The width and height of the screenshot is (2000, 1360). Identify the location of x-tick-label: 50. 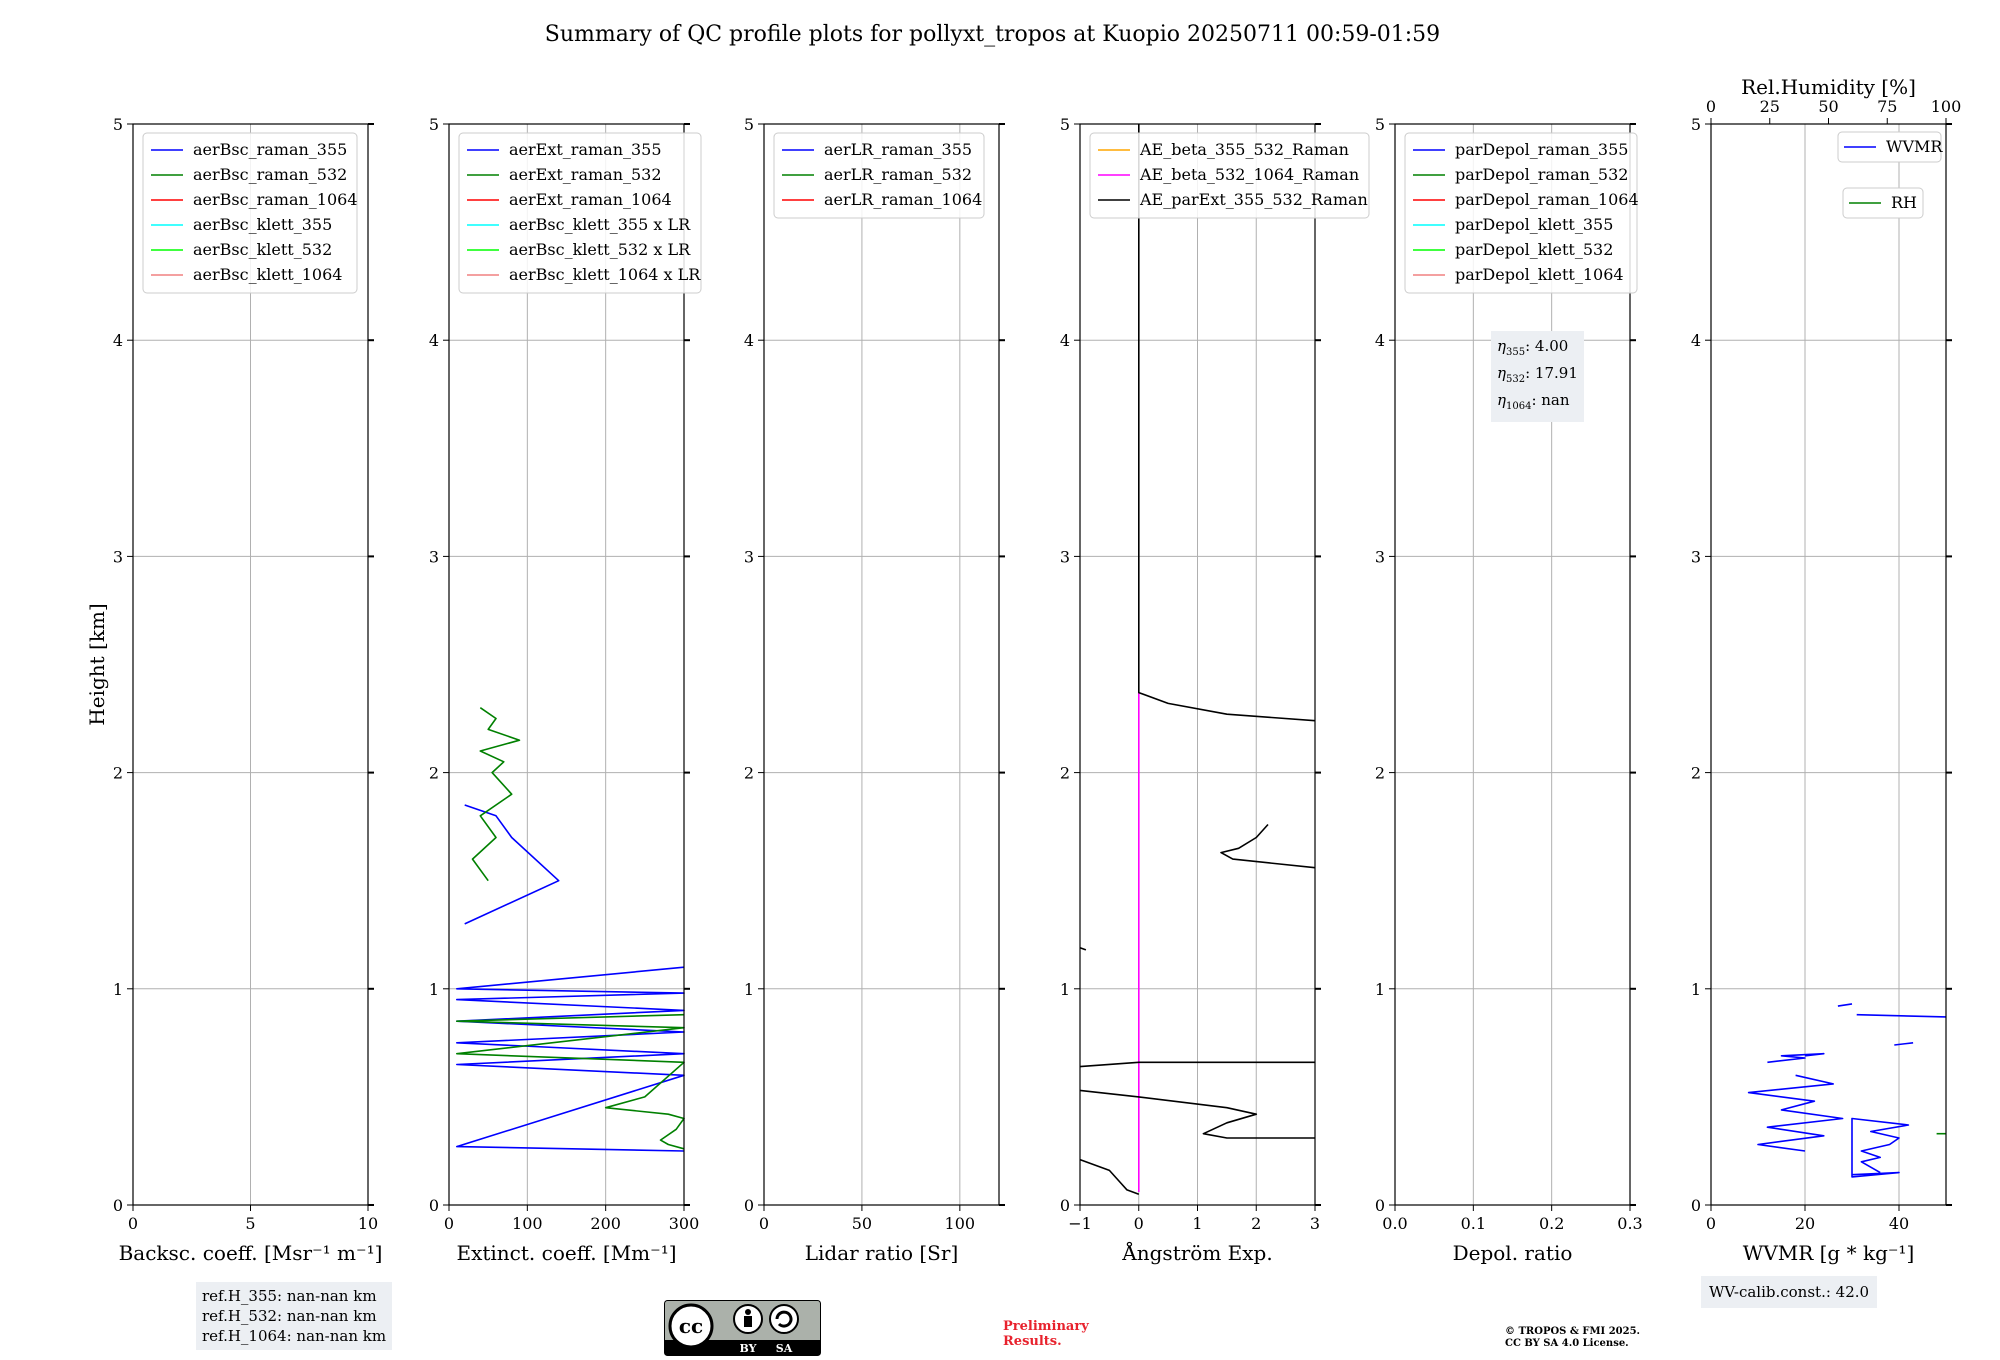
(862, 1223).